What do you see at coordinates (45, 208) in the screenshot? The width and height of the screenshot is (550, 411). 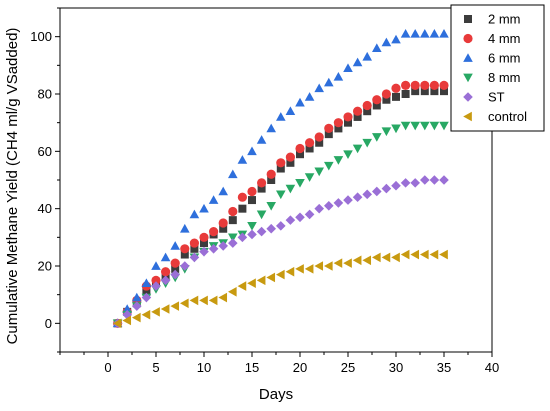 I see `y-tick-label: 40` at bounding box center [45, 208].